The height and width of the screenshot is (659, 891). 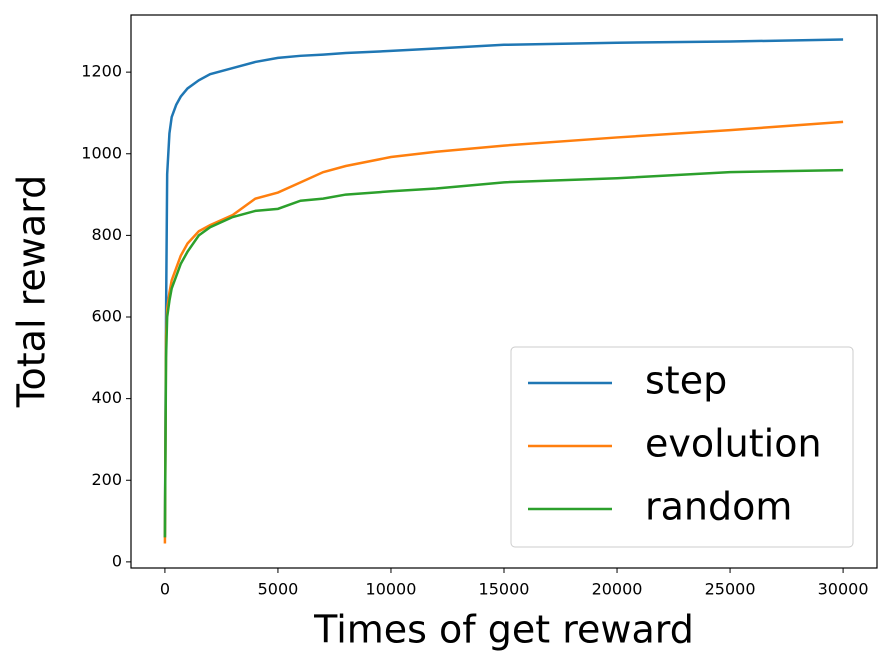 I want to click on x-tick-label: 25000, so click(x=730, y=589).